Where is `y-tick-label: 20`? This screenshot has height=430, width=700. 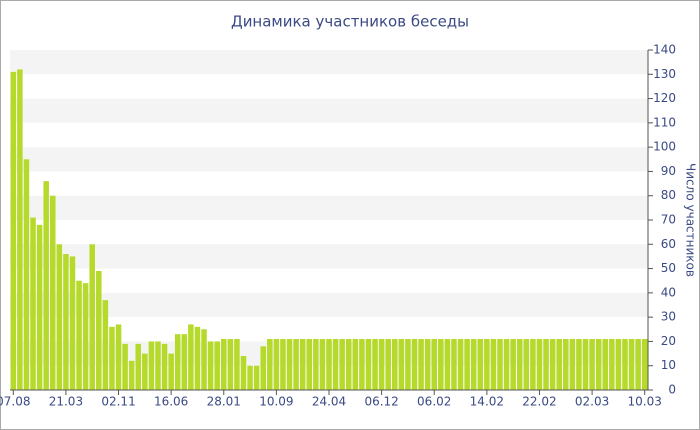
y-tick-label: 20 is located at coordinates (668, 341).